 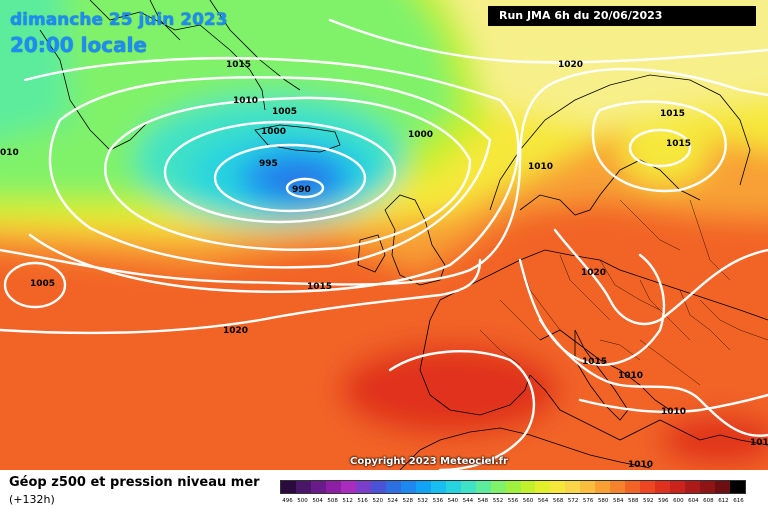 What do you see at coordinates (362, 501) in the screenshot?
I see `colorbar-tick-label: 516` at bounding box center [362, 501].